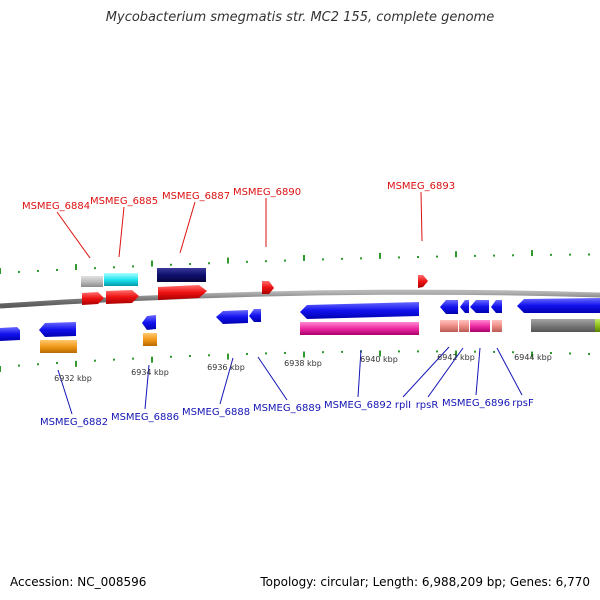 The image size is (600, 600). I want to click on label-msmeg-6889: MSMEG_6889, so click(287, 408).